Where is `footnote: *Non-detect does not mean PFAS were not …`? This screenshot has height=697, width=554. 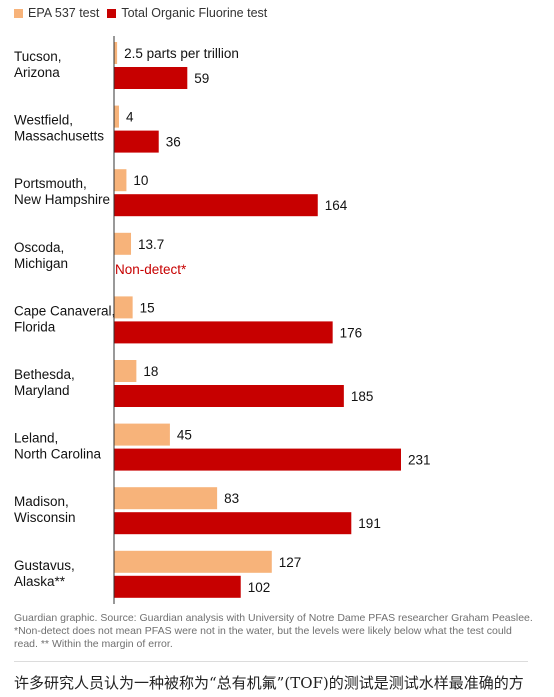
footnote: *Non-detect does not mean PFAS were not … is located at coordinates (263, 637).